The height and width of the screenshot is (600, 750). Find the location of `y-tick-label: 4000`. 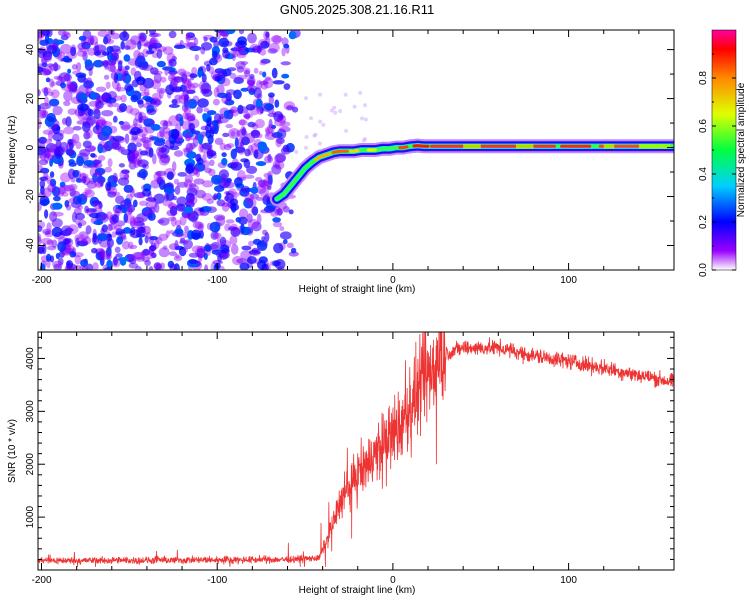

y-tick-label: 4000 is located at coordinates (30, 358).